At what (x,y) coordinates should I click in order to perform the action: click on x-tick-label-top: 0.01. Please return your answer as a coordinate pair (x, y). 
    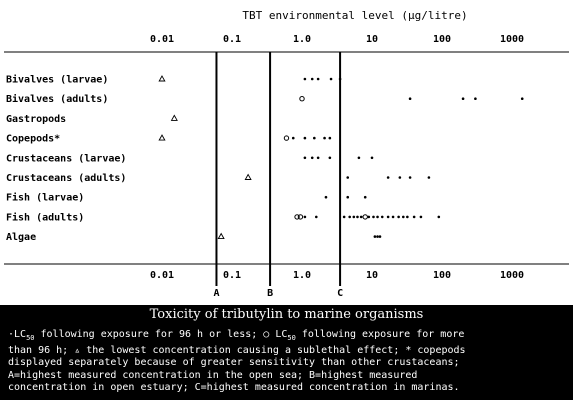
    Looking at the image, I should click on (162, 39).